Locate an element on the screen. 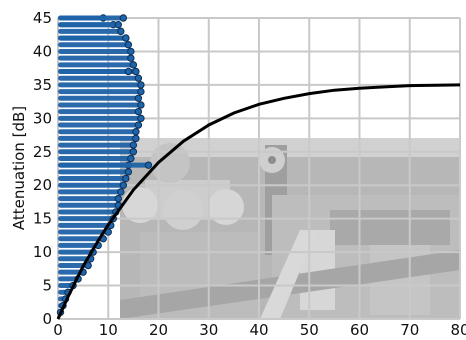  y-axis-label: Attenuation [dB] is located at coordinates (19, 168).